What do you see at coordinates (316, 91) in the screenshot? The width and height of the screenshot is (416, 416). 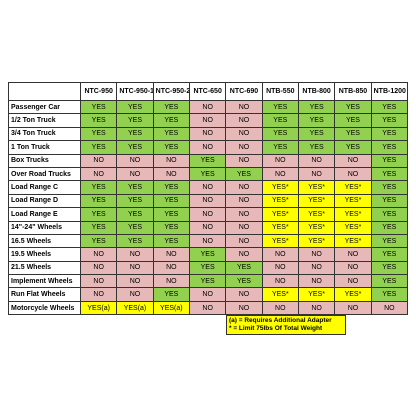 I see `column-header: NTB-800` at bounding box center [316, 91].